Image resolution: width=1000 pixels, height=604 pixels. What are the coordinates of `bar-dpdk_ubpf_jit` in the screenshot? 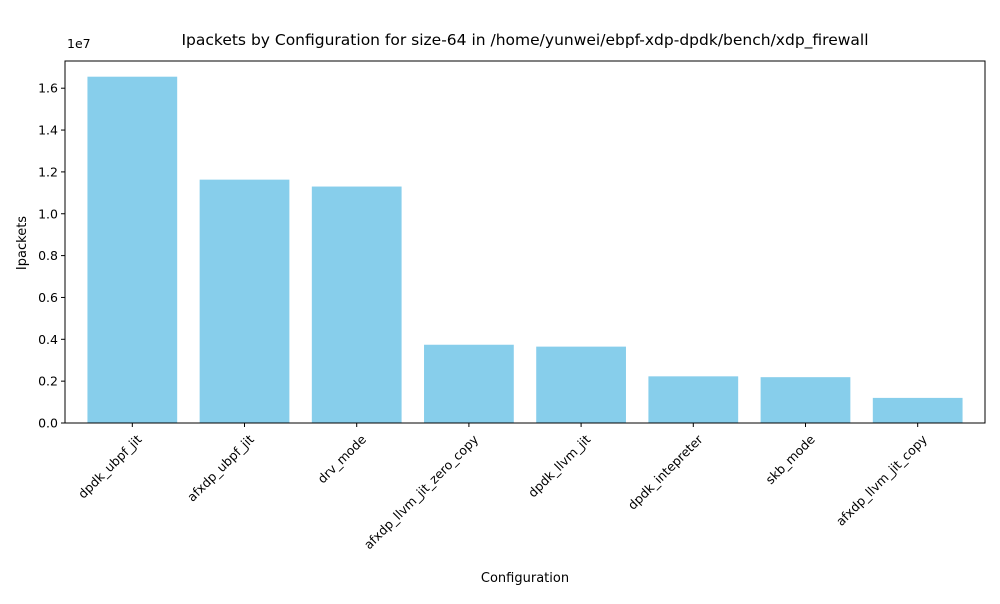 It's located at (132, 250).